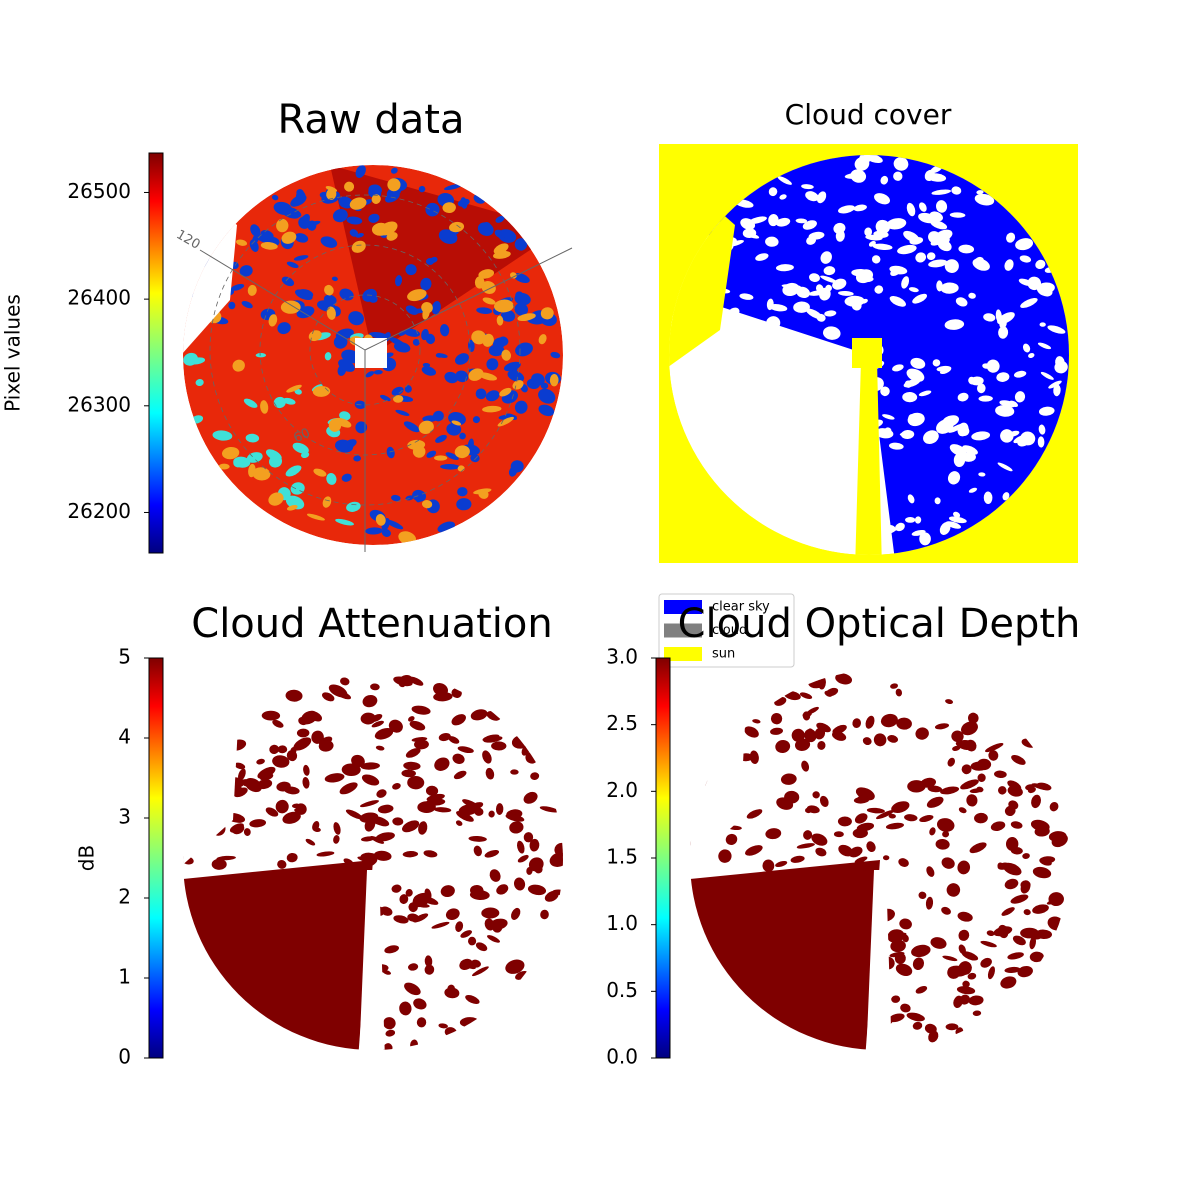 This screenshot has height=1204, width=1200. Describe the element at coordinates (868, 353) in the screenshot. I see `subplot` at that location.